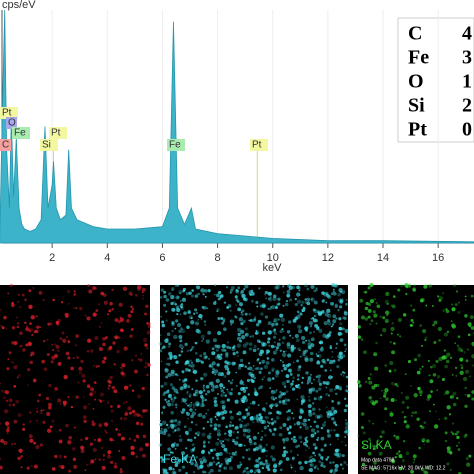 This screenshot has height=474, width=474. Describe the element at coordinates (180, 459) in the screenshot. I see `map-label: Fe-KA` at that location.